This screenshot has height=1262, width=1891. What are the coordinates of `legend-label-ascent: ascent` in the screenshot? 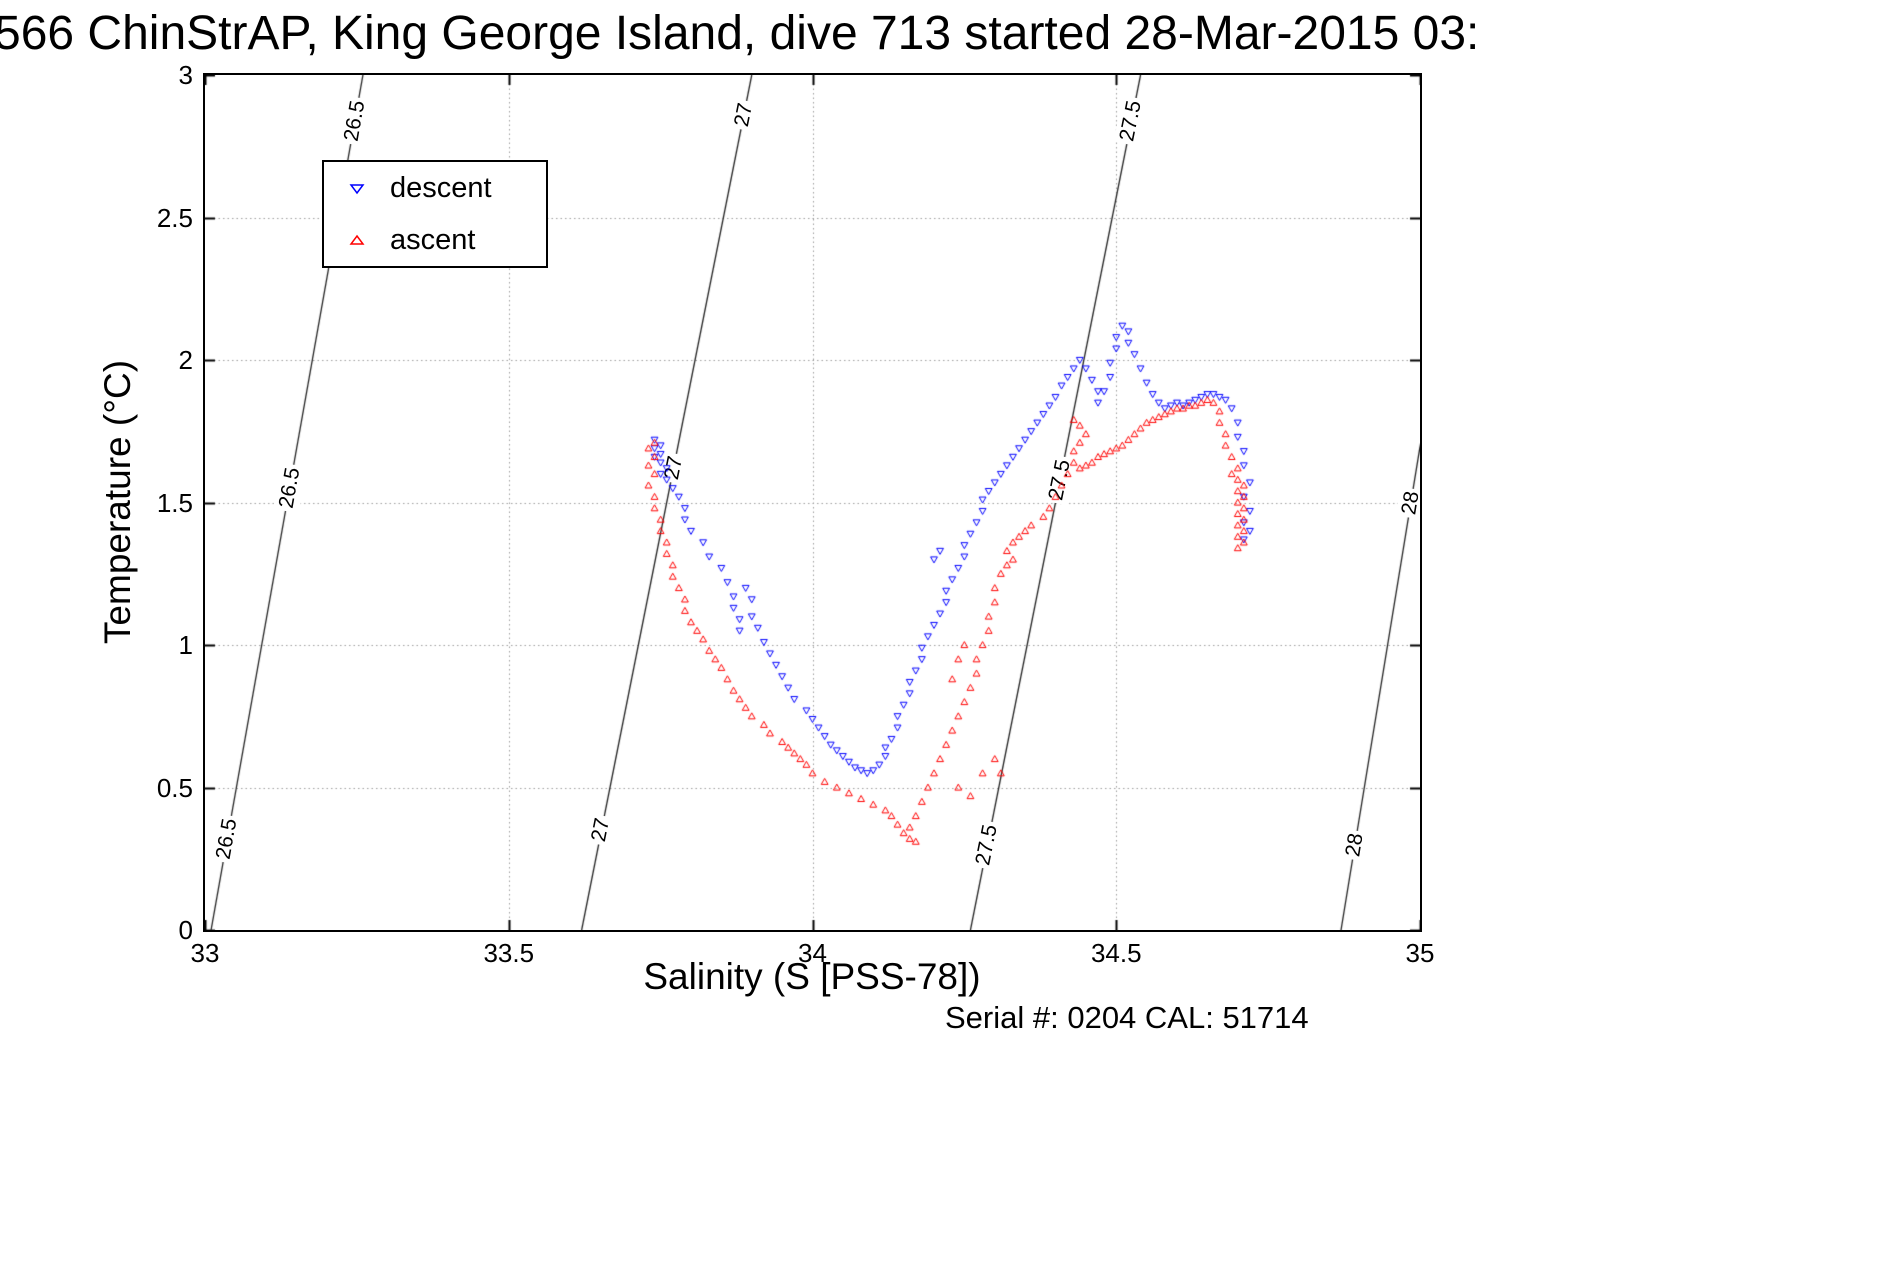 It's located at (433, 239).